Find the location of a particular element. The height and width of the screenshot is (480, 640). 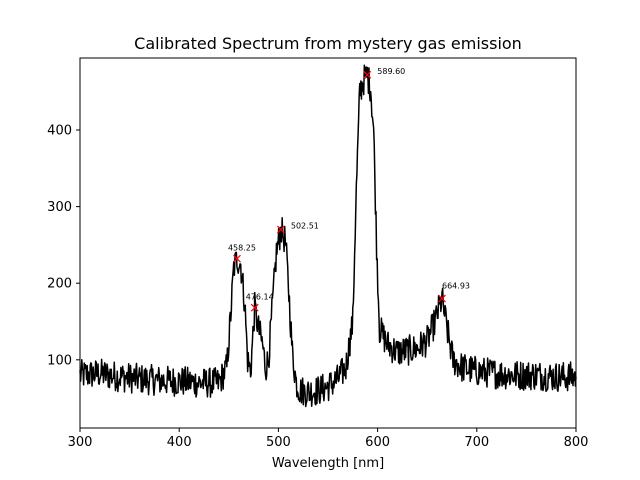

peak-label: 502.51 is located at coordinates (305, 226).